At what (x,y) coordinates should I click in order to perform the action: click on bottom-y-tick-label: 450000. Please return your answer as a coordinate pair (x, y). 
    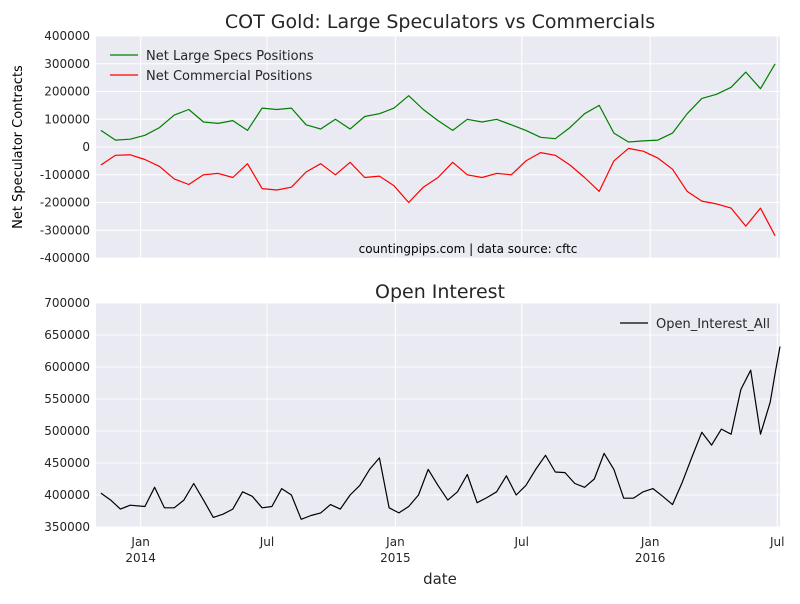
    Looking at the image, I should click on (67, 463).